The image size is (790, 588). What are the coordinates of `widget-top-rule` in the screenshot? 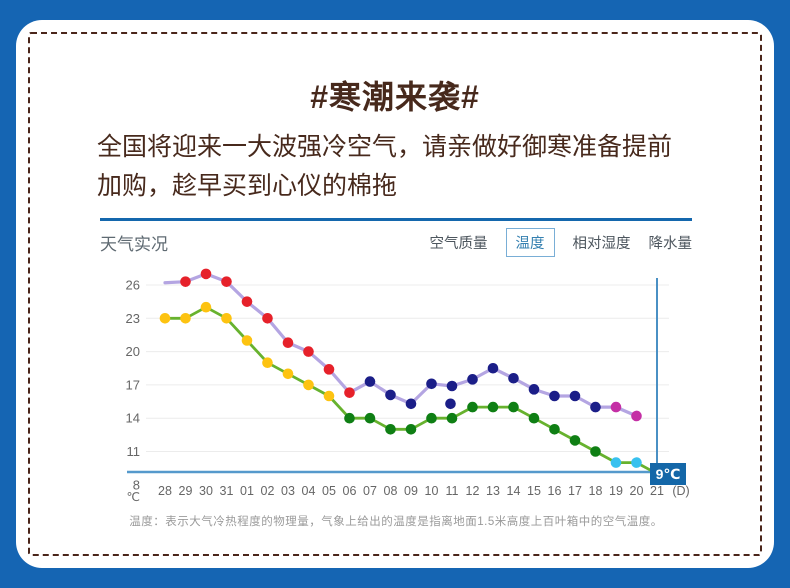 It's located at (396, 219).